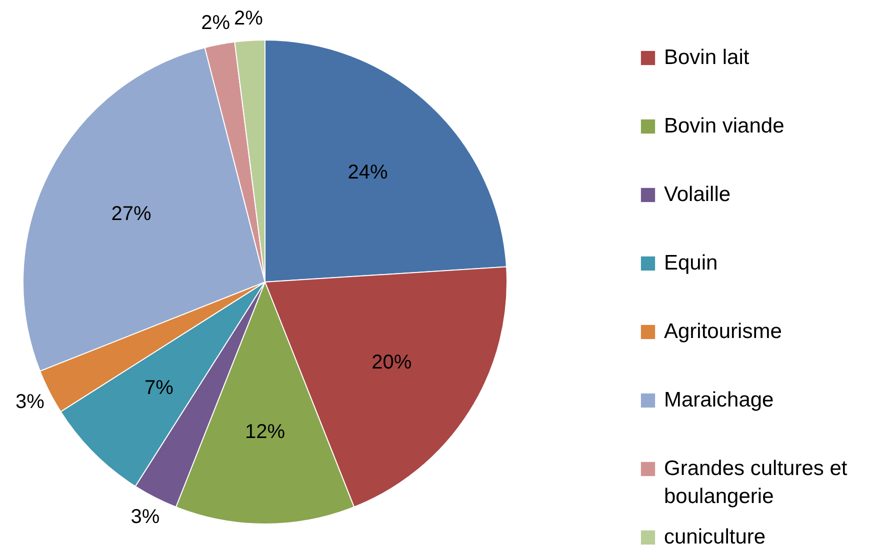 The image size is (883, 546). Describe the element at coordinates (691, 263) in the screenshot. I see `legend-label: Equin` at that location.